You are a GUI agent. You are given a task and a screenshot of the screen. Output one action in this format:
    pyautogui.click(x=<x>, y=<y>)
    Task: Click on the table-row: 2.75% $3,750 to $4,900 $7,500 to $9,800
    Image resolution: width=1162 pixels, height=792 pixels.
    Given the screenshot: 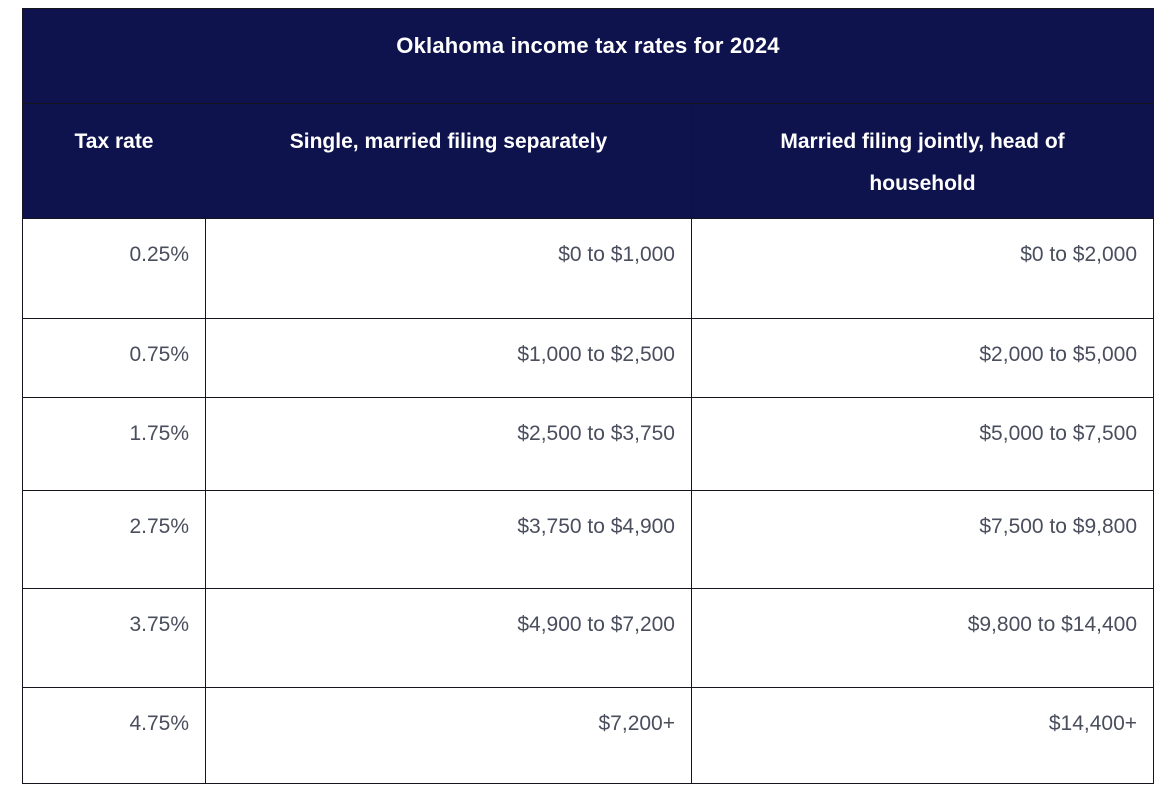 What is the action you would take?
    pyautogui.click(x=588, y=539)
    